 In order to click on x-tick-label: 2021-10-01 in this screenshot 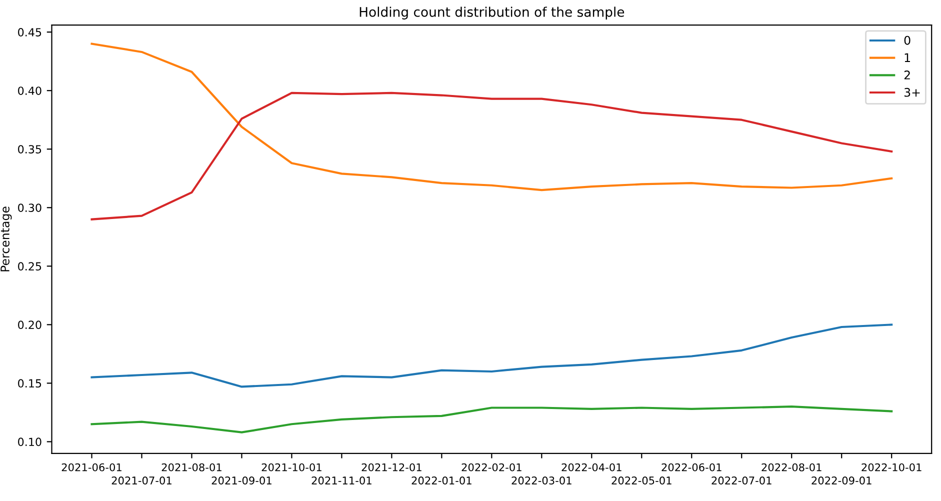, I will do `click(292, 467)`.